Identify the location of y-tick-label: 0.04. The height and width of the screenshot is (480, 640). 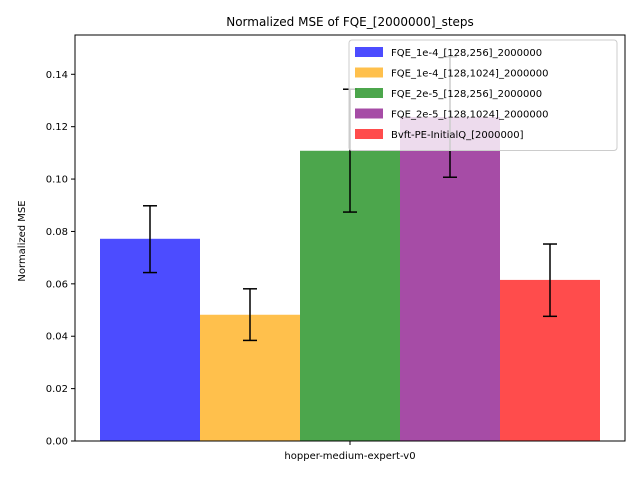
(57, 337).